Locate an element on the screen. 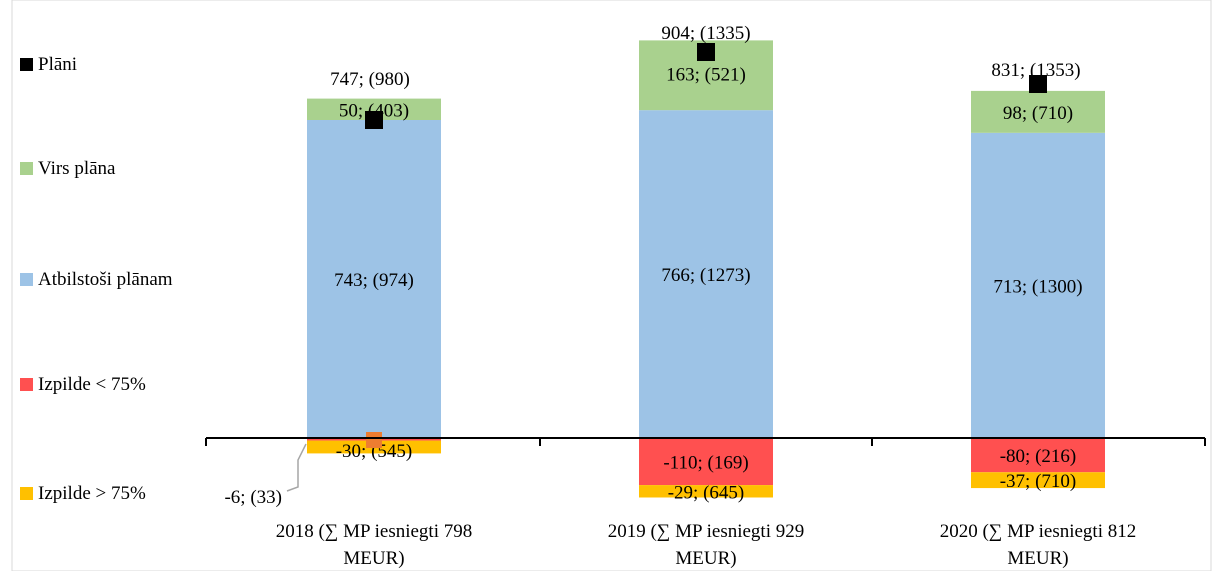  label-virs-1: 163; (521) is located at coordinates (706, 74).